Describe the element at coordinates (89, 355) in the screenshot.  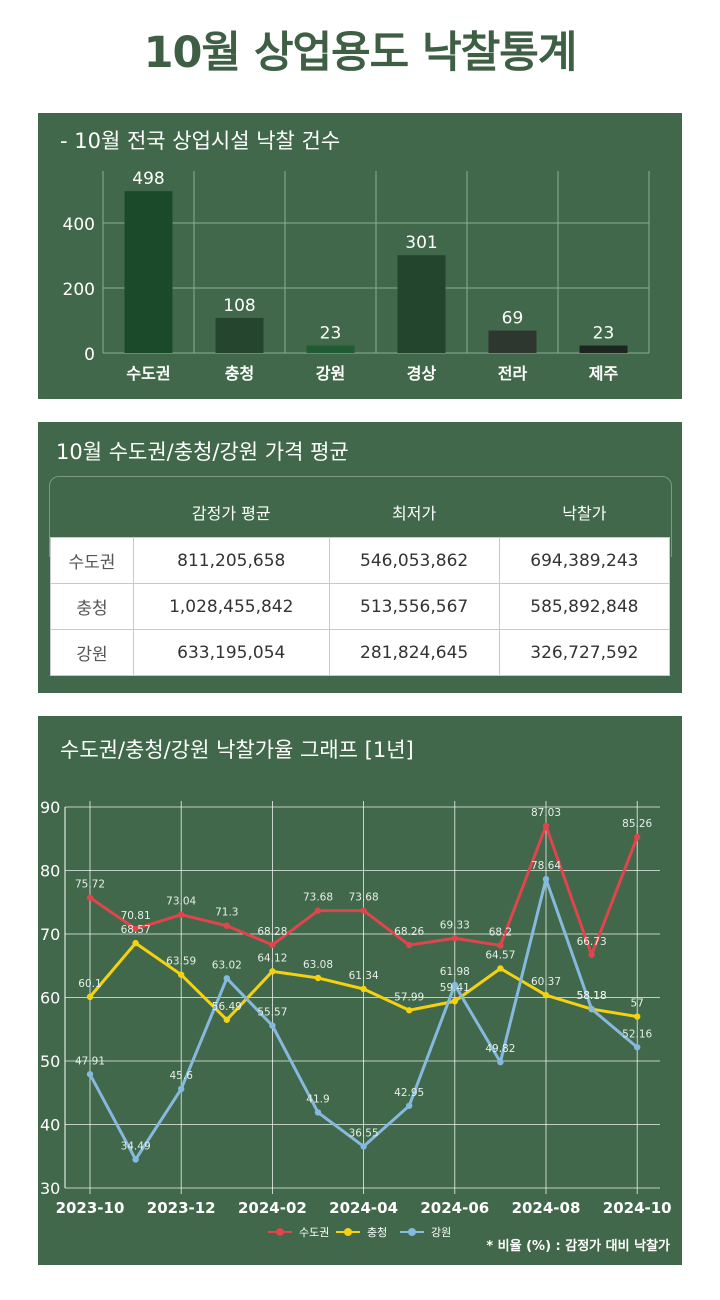
I see `y-tick-label: 0` at that location.